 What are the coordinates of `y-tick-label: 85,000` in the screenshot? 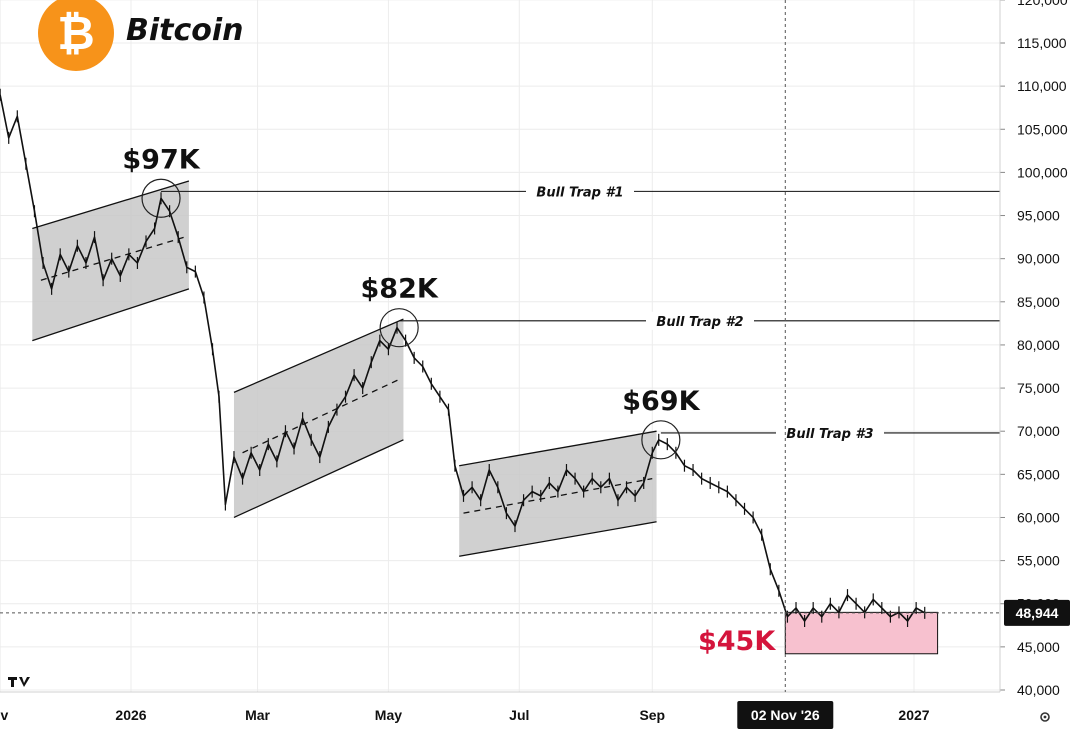 It's located at (1038, 302).